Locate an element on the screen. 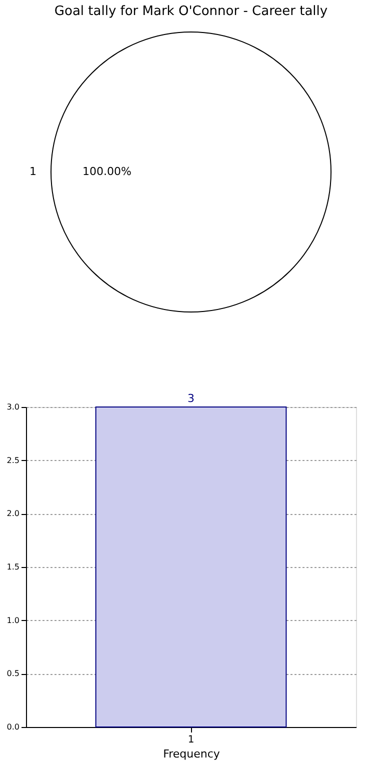  y-tick-label: 1.5 is located at coordinates (13, 567).